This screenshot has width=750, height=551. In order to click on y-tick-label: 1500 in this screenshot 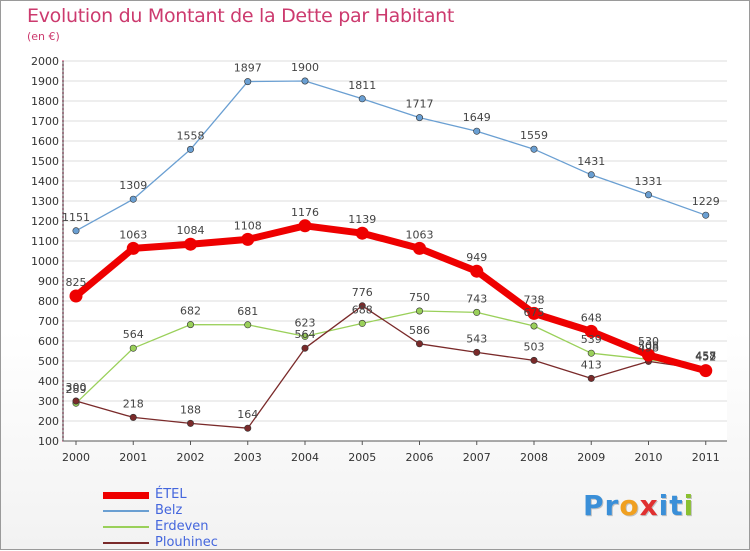, I will do `click(45, 161)`.